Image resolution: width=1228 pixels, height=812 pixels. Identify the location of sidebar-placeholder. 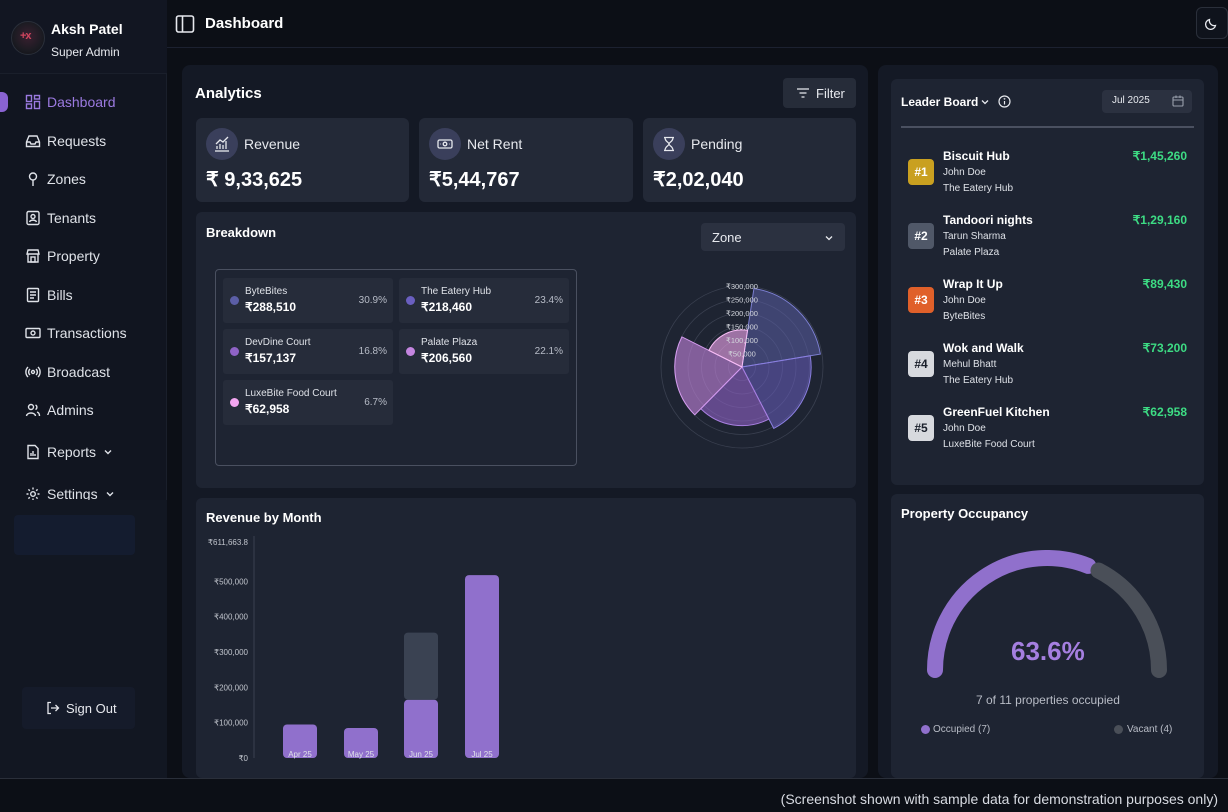
(74, 535).